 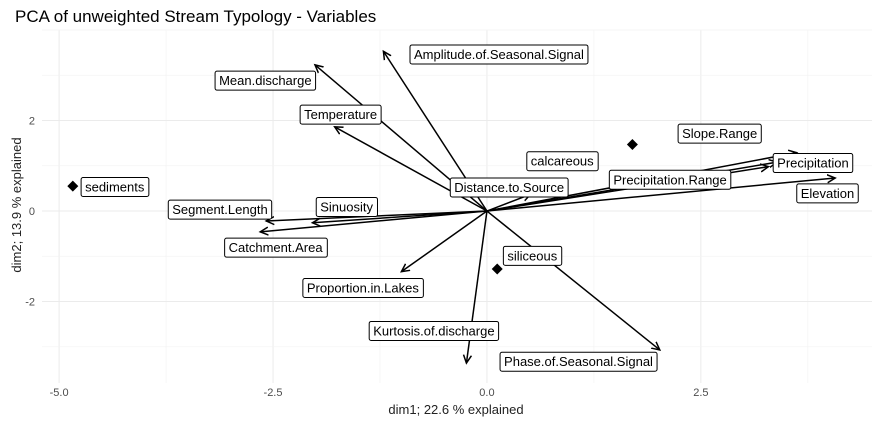 What do you see at coordinates (700, 393) in the screenshot?
I see `x-tick-label: 2.5` at bounding box center [700, 393].